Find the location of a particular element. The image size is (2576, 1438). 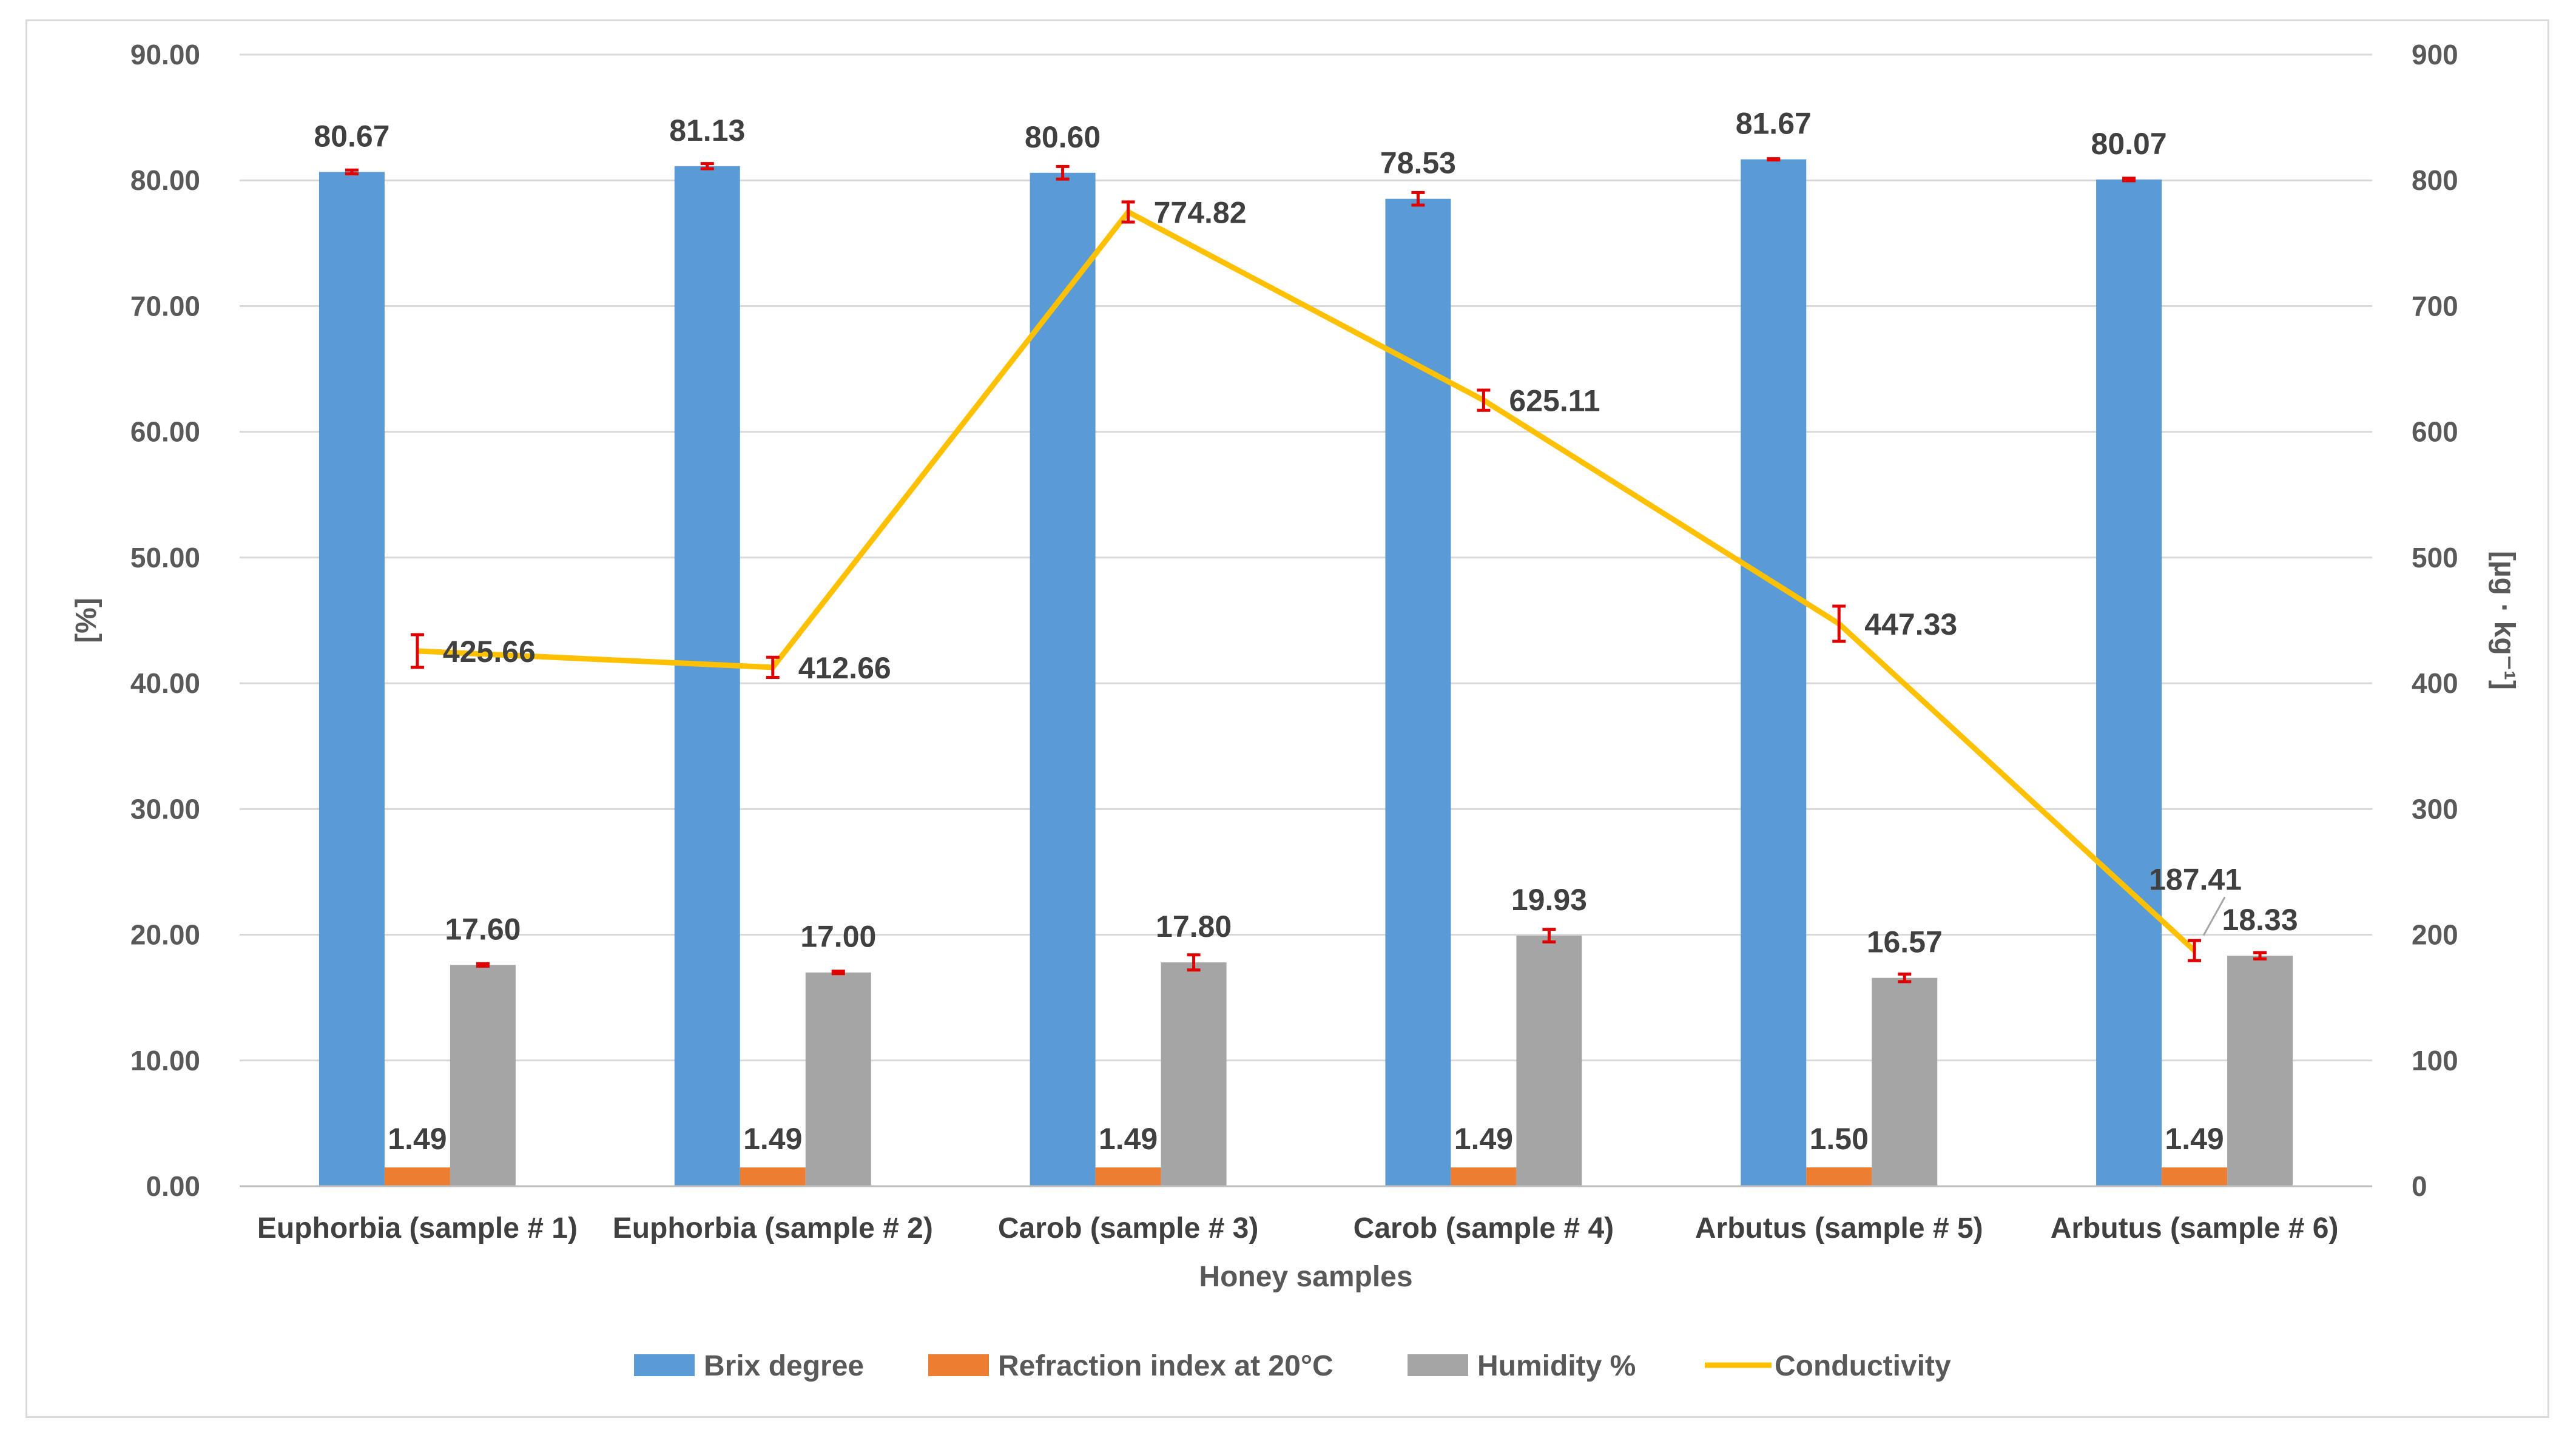

data-label-humidity: 17.00 is located at coordinates (838, 937).